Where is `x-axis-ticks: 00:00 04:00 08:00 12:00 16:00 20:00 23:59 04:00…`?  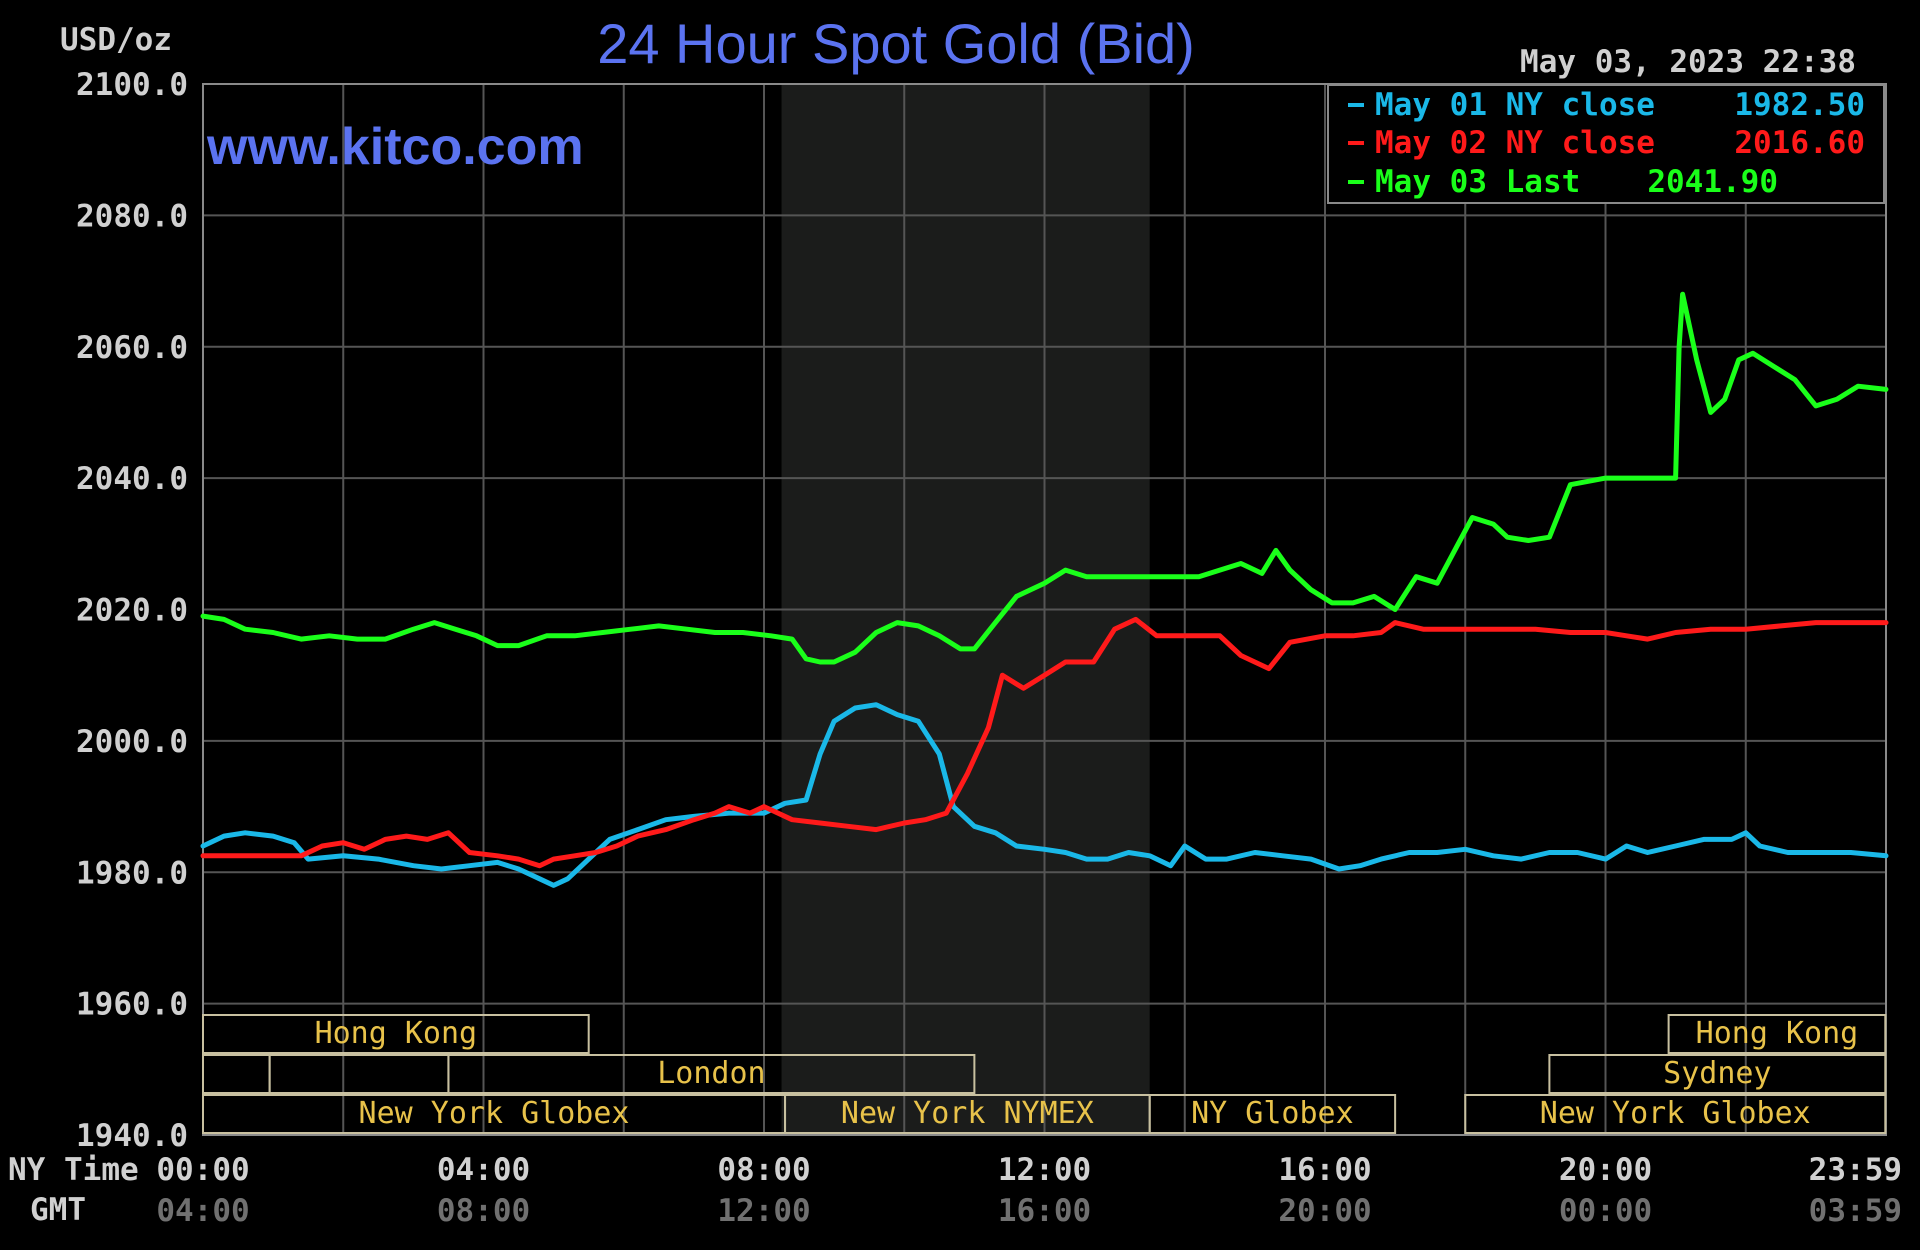 x-axis-ticks: 00:00 04:00 08:00 12:00 16:00 20:00 23:59 04:00… is located at coordinates (1029, 1190).